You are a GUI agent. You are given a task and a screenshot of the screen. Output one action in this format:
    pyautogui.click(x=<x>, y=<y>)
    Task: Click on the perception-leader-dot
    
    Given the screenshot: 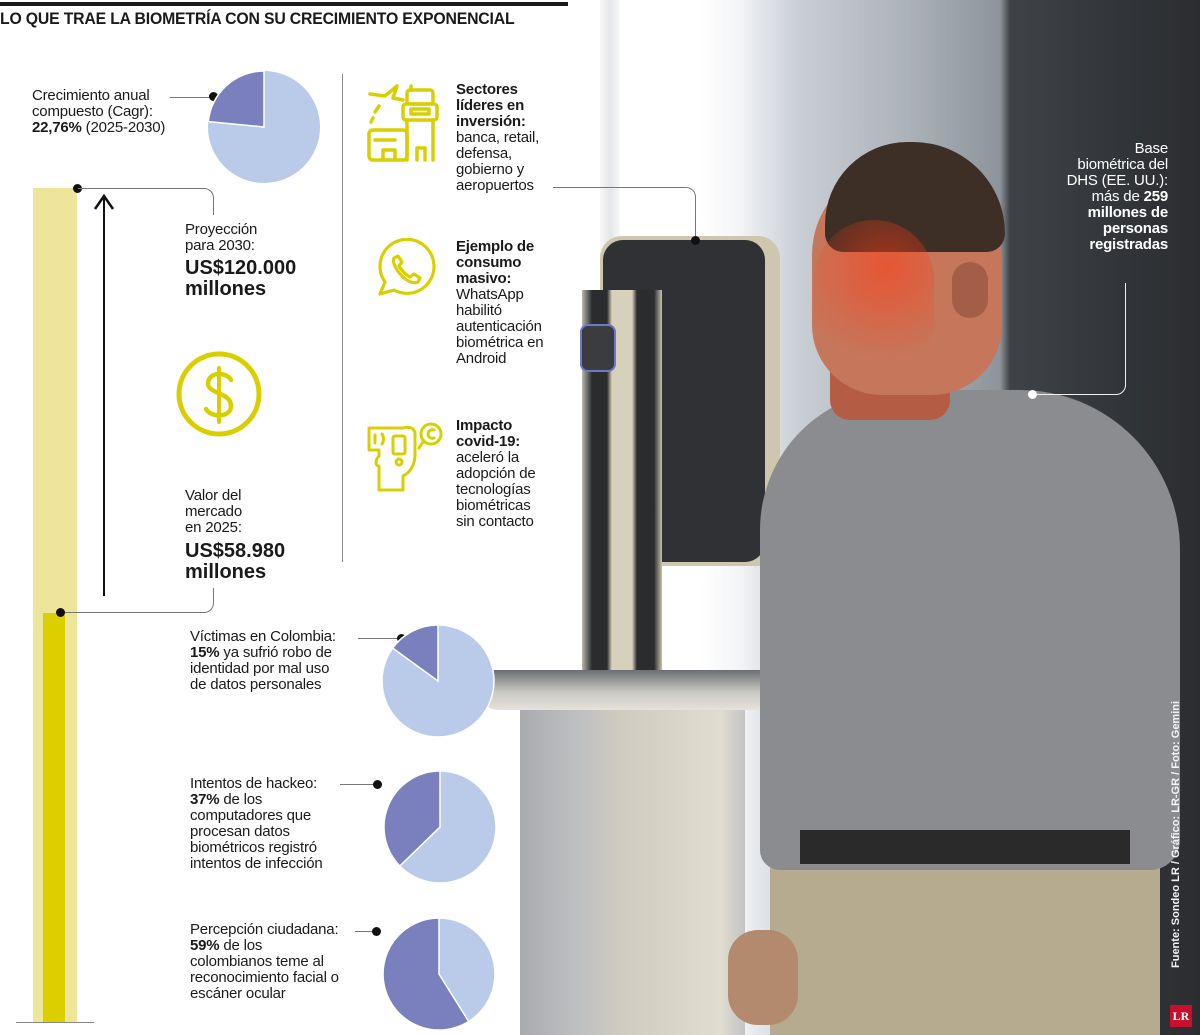 What is the action you would take?
    pyautogui.click(x=376, y=931)
    